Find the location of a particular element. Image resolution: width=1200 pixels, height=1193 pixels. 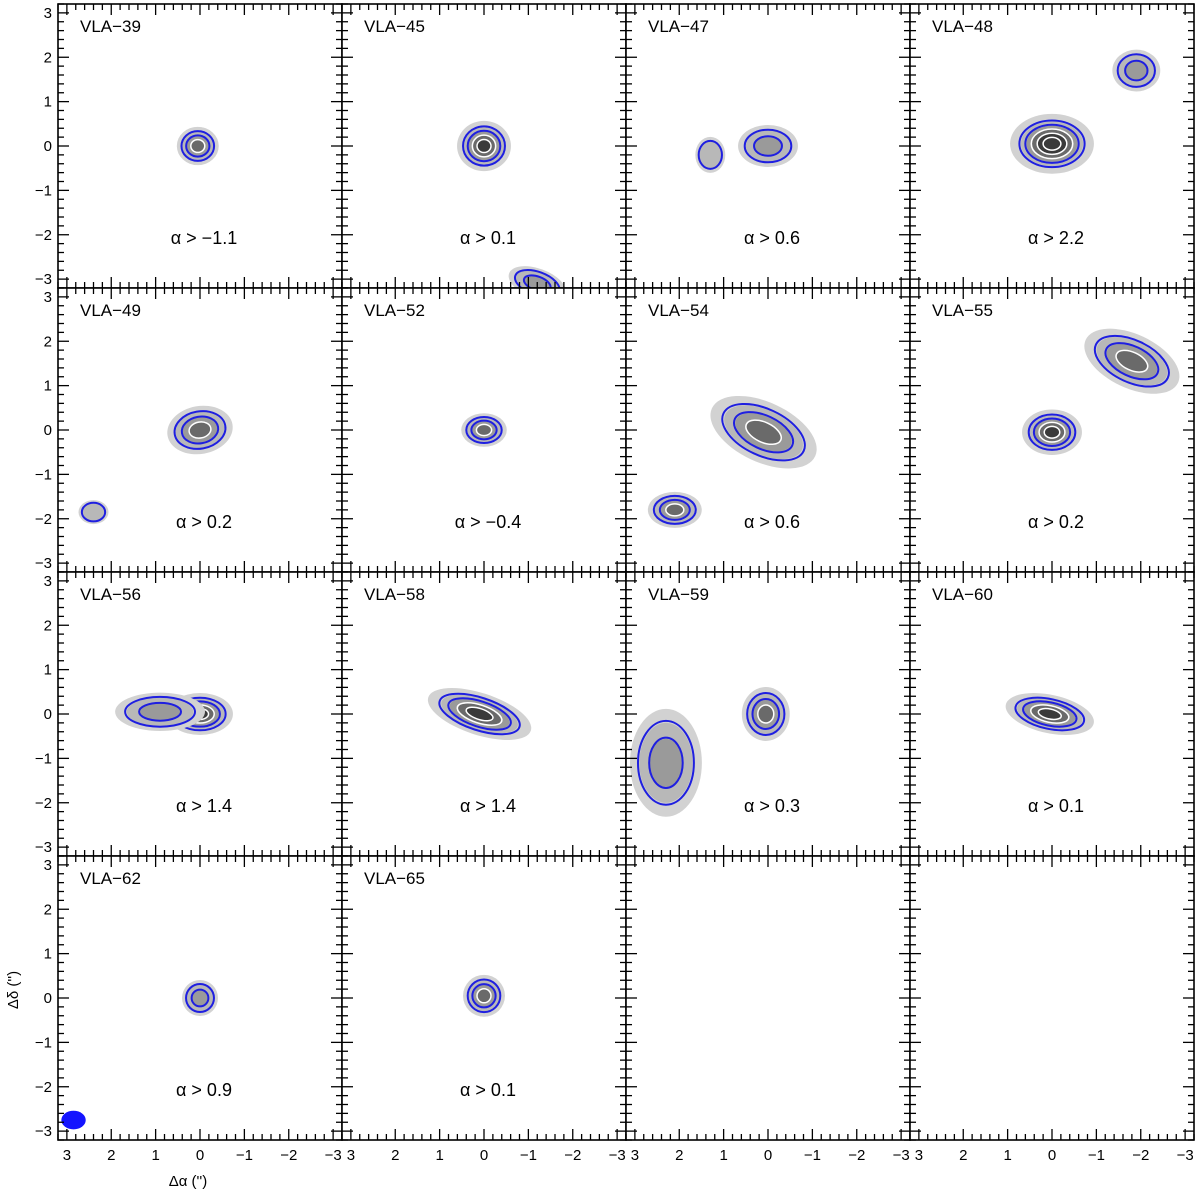

spectral-index-label: α > 0.2 is located at coordinates (204, 522).